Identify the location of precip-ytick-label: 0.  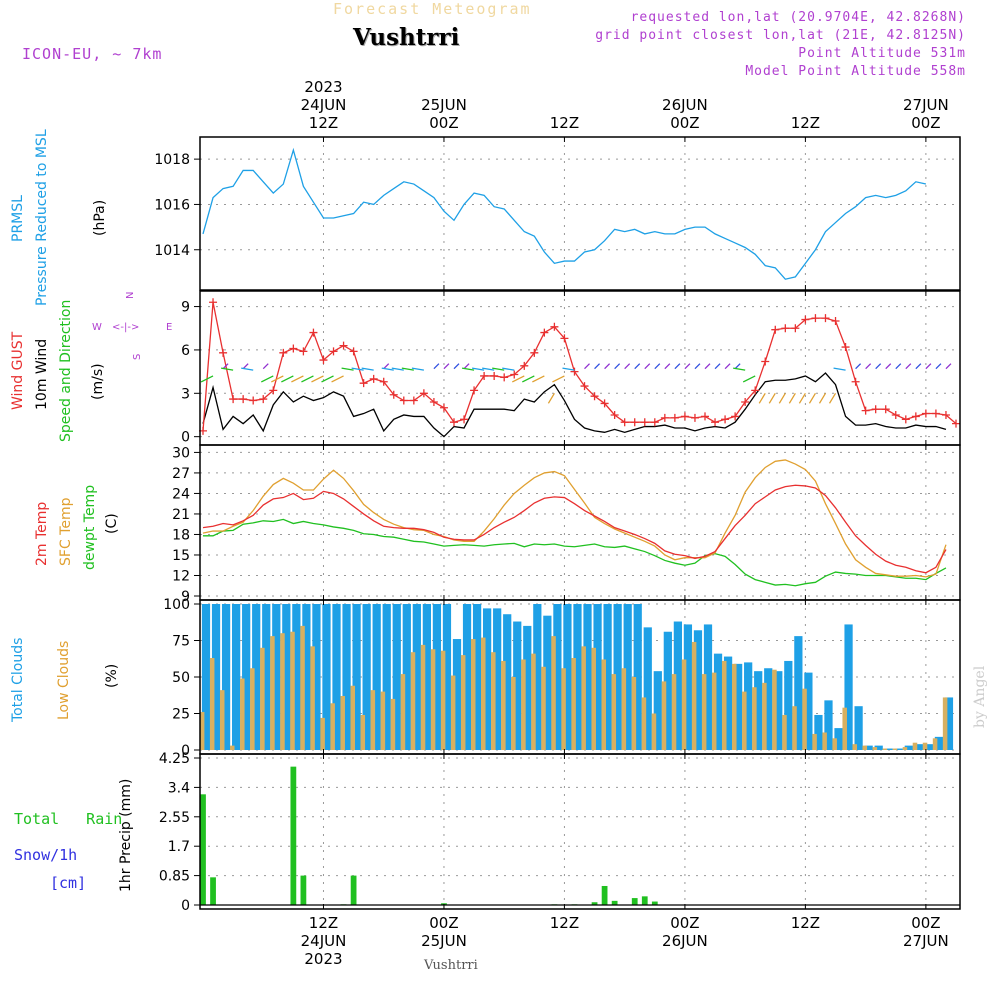
(185, 906).